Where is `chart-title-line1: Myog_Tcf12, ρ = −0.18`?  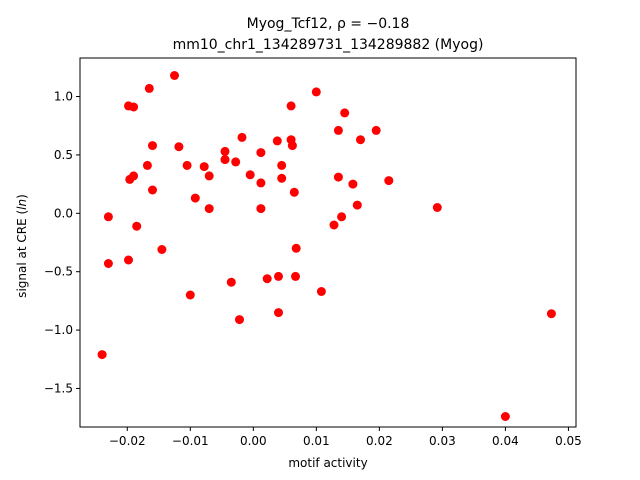 chart-title-line1: Myog_Tcf12, ρ = −0.18 is located at coordinates (328, 24).